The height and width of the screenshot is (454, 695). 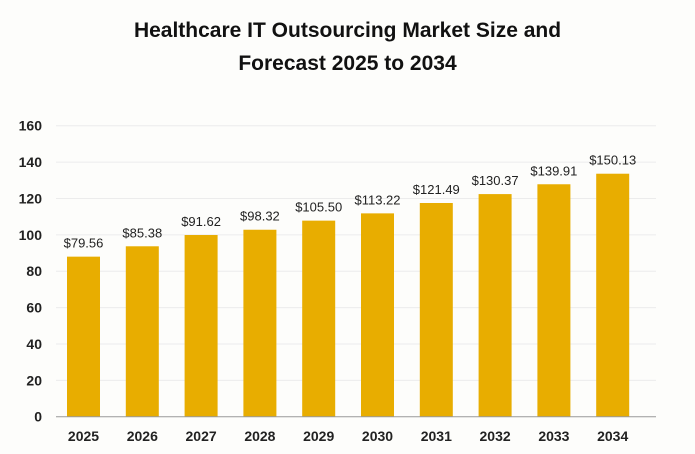 I want to click on y-tick-label: 120, so click(x=31, y=198).